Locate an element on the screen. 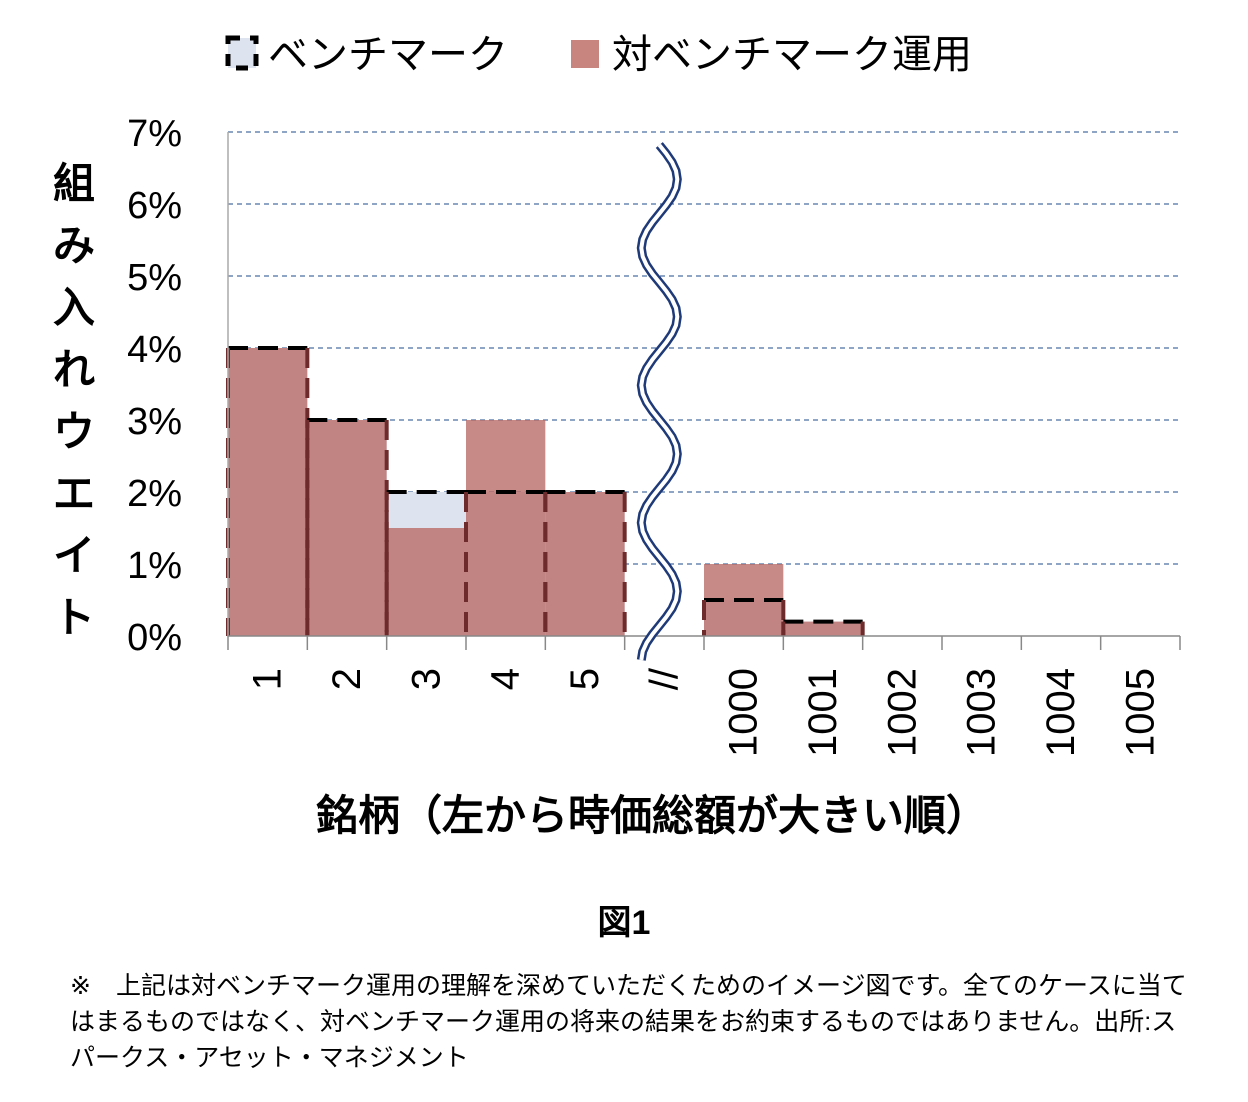 The height and width of the screenshot is (1102, 1248). y-tick-label: 2% is located at coordinates (154, 494).